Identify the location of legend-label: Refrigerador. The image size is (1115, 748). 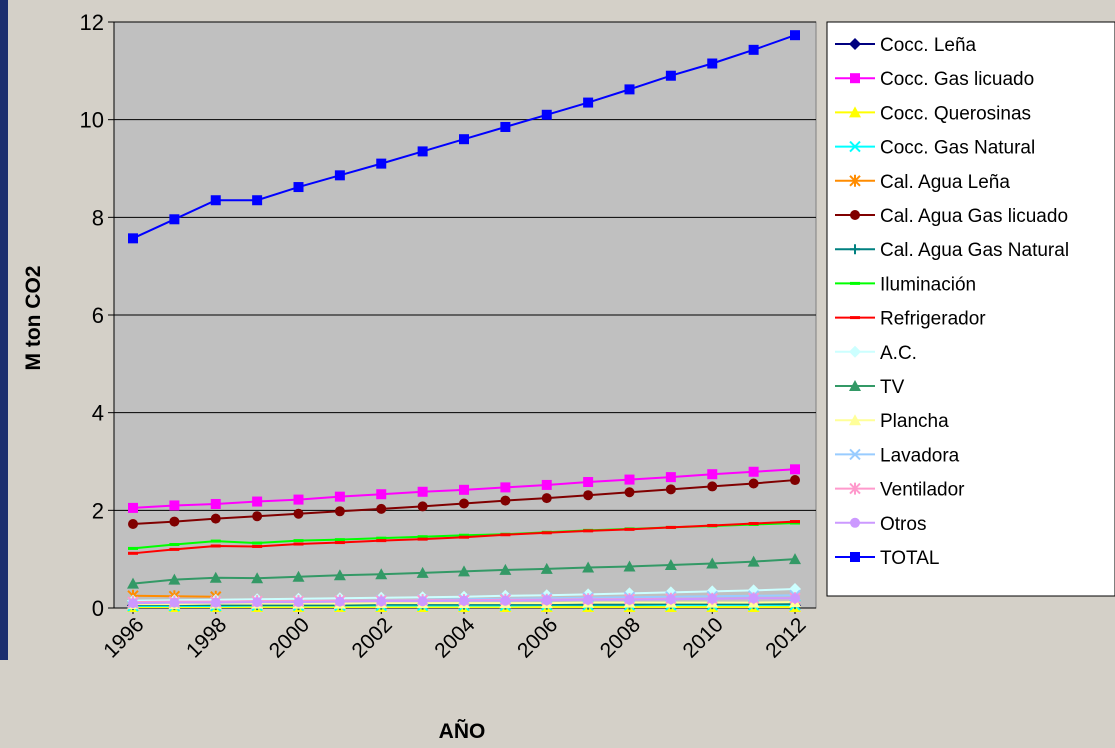
(933, 319).